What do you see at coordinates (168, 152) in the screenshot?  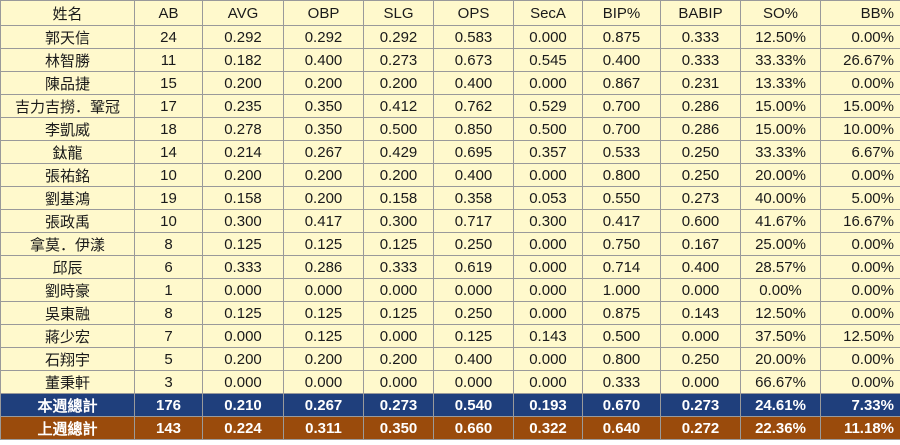 I see `cell-ab: 14` at bounding box center [168, 152].